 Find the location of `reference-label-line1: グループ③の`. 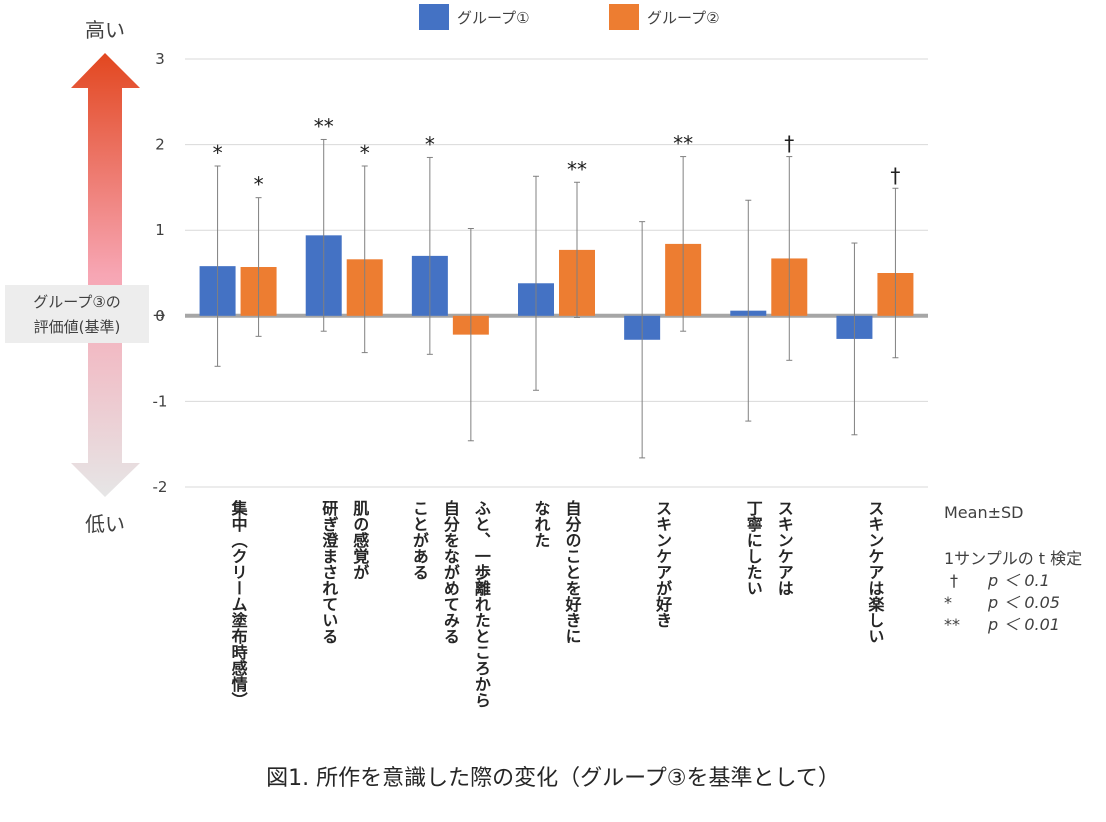

reference-label-line1: グループ③の is located at coordinates (77, 302).